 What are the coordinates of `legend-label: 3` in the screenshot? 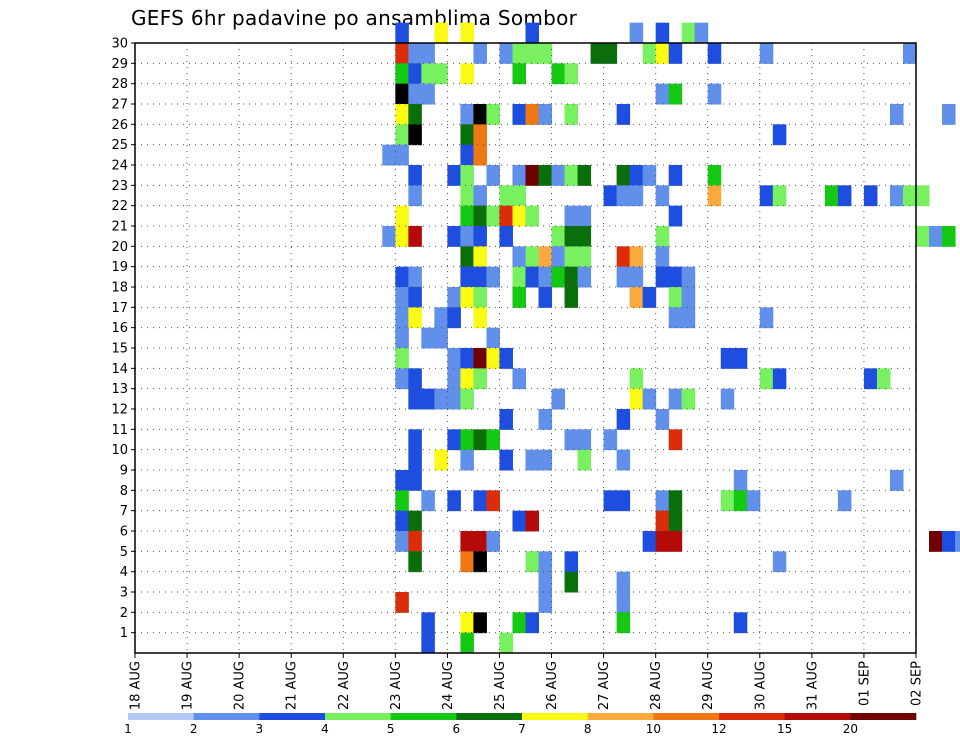 It's located at (260, 729).